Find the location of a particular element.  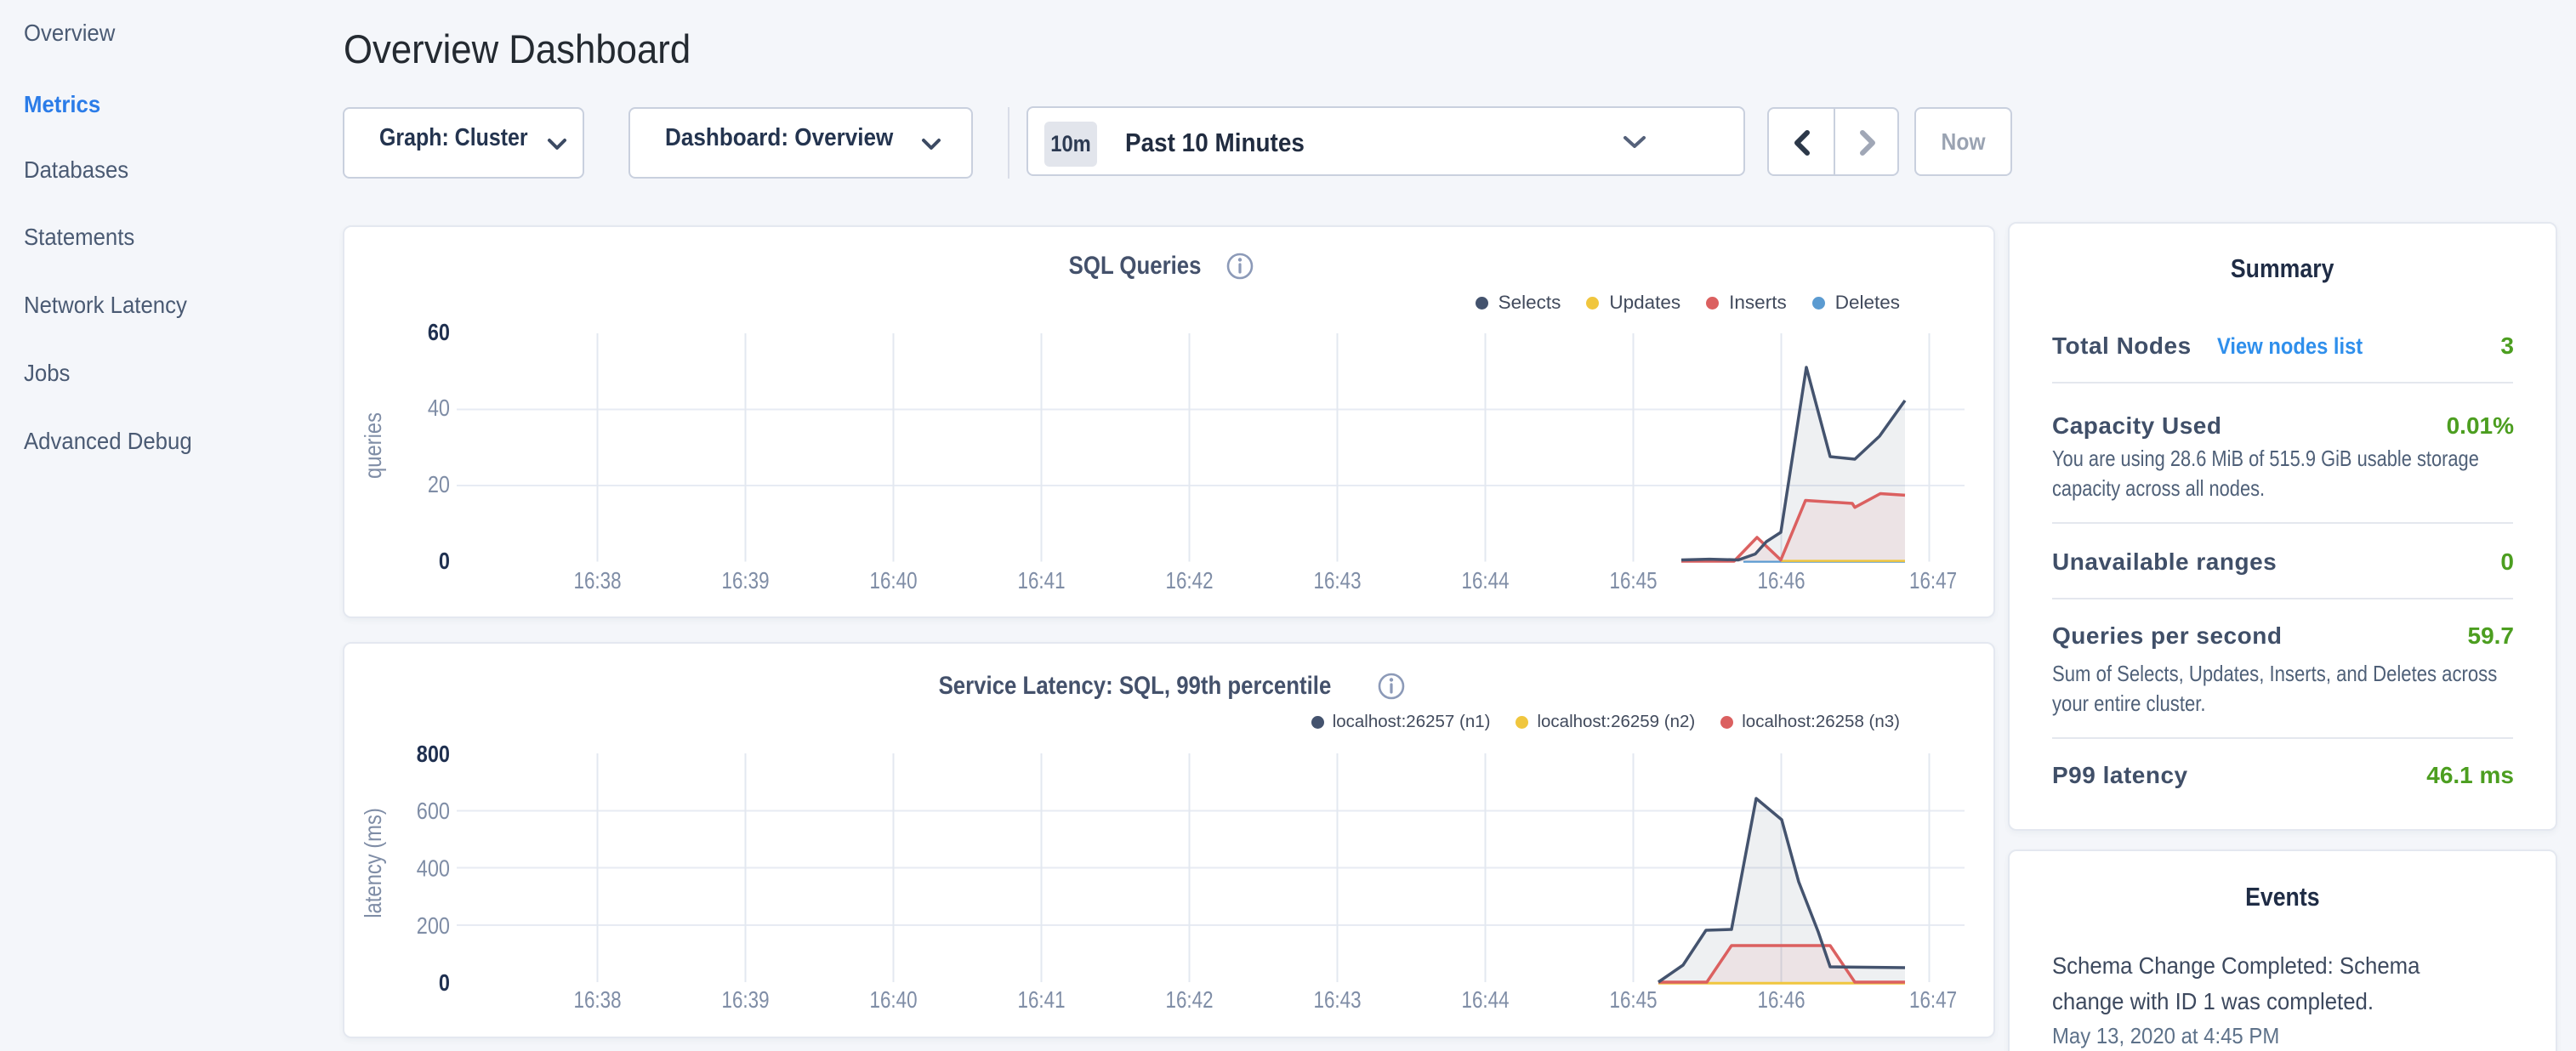

svg-text: latency (ms) is located at coordinates (372, 863).